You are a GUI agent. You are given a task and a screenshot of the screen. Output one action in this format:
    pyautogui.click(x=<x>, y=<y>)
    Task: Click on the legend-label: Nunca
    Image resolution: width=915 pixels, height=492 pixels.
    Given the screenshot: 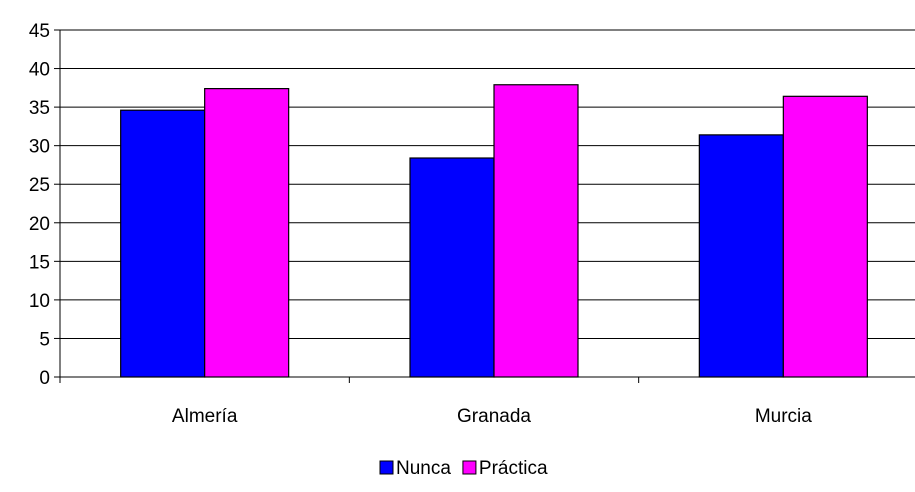 What is the action you would take?
    pyautogui.click(x=423, y=468)
    